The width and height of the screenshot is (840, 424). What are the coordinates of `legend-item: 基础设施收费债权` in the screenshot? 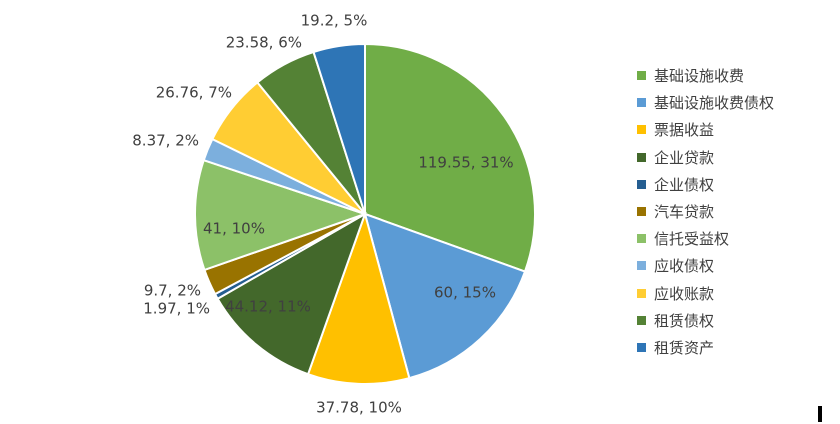 It's located at (705, 102).